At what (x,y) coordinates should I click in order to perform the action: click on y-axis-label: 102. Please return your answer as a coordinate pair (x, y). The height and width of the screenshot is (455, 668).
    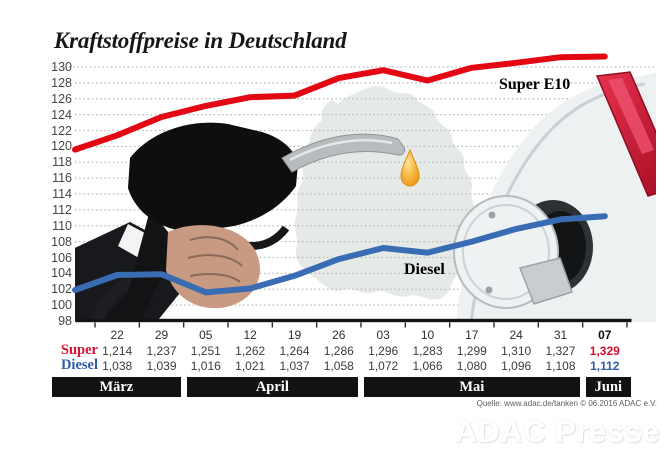
    Looking at the image, I should click on (61, 289).